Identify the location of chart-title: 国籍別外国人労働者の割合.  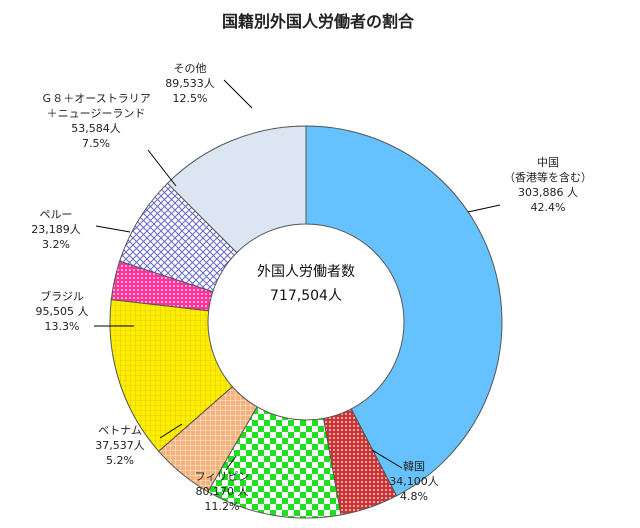
(318, 21).